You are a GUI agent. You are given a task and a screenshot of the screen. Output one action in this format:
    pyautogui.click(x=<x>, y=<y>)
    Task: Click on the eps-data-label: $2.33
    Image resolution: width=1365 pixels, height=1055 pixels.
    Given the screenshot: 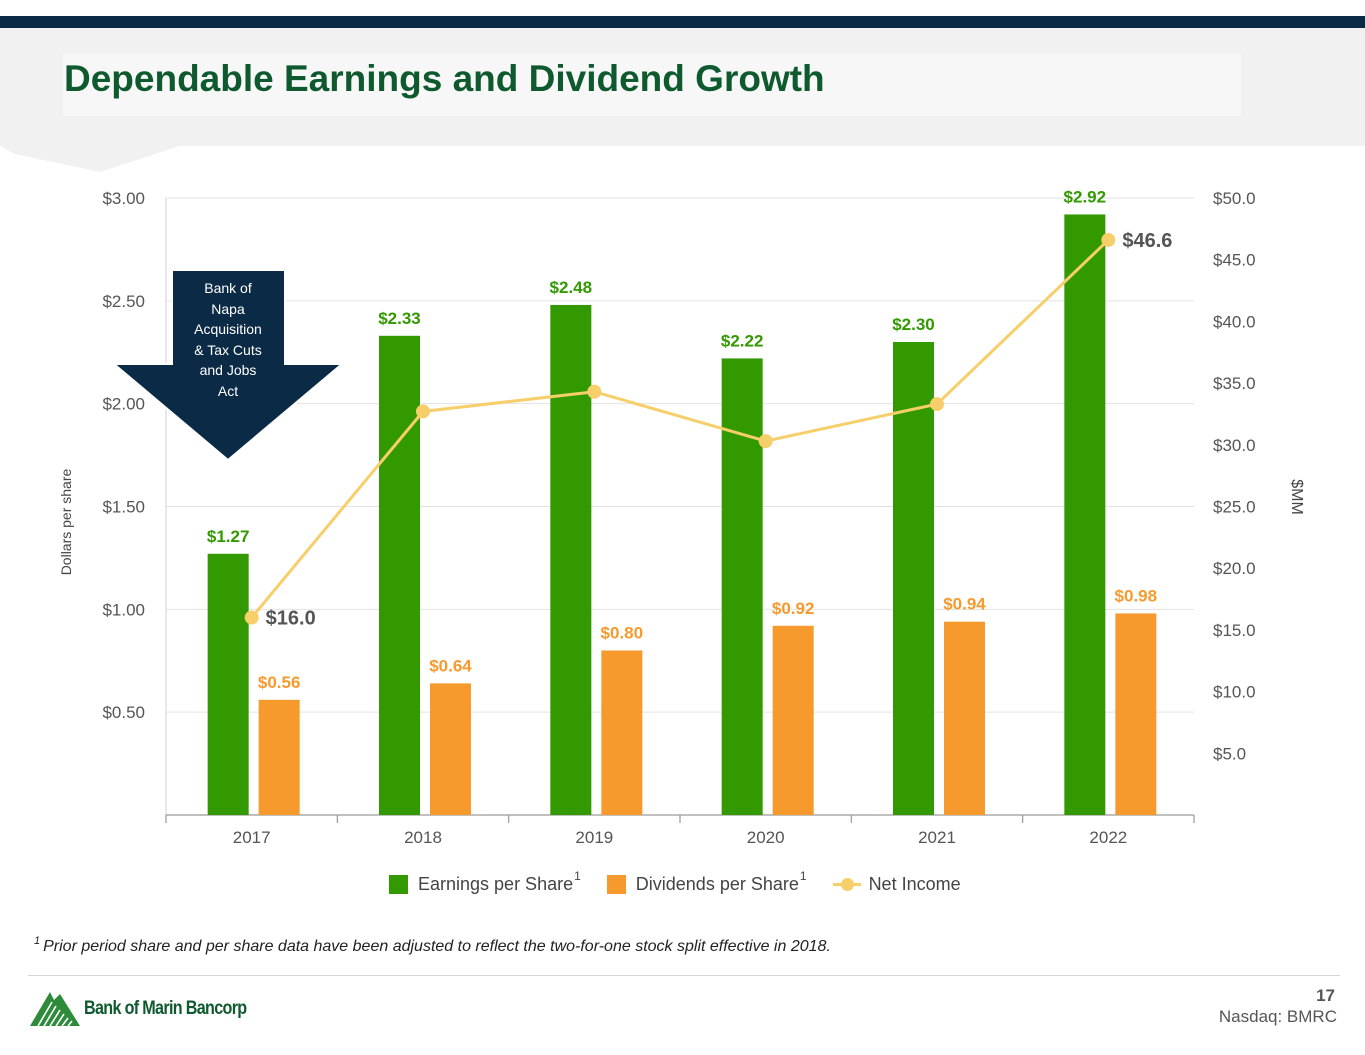 What is the action you would take?
    pyautogui.click(x=399, y=318)
    